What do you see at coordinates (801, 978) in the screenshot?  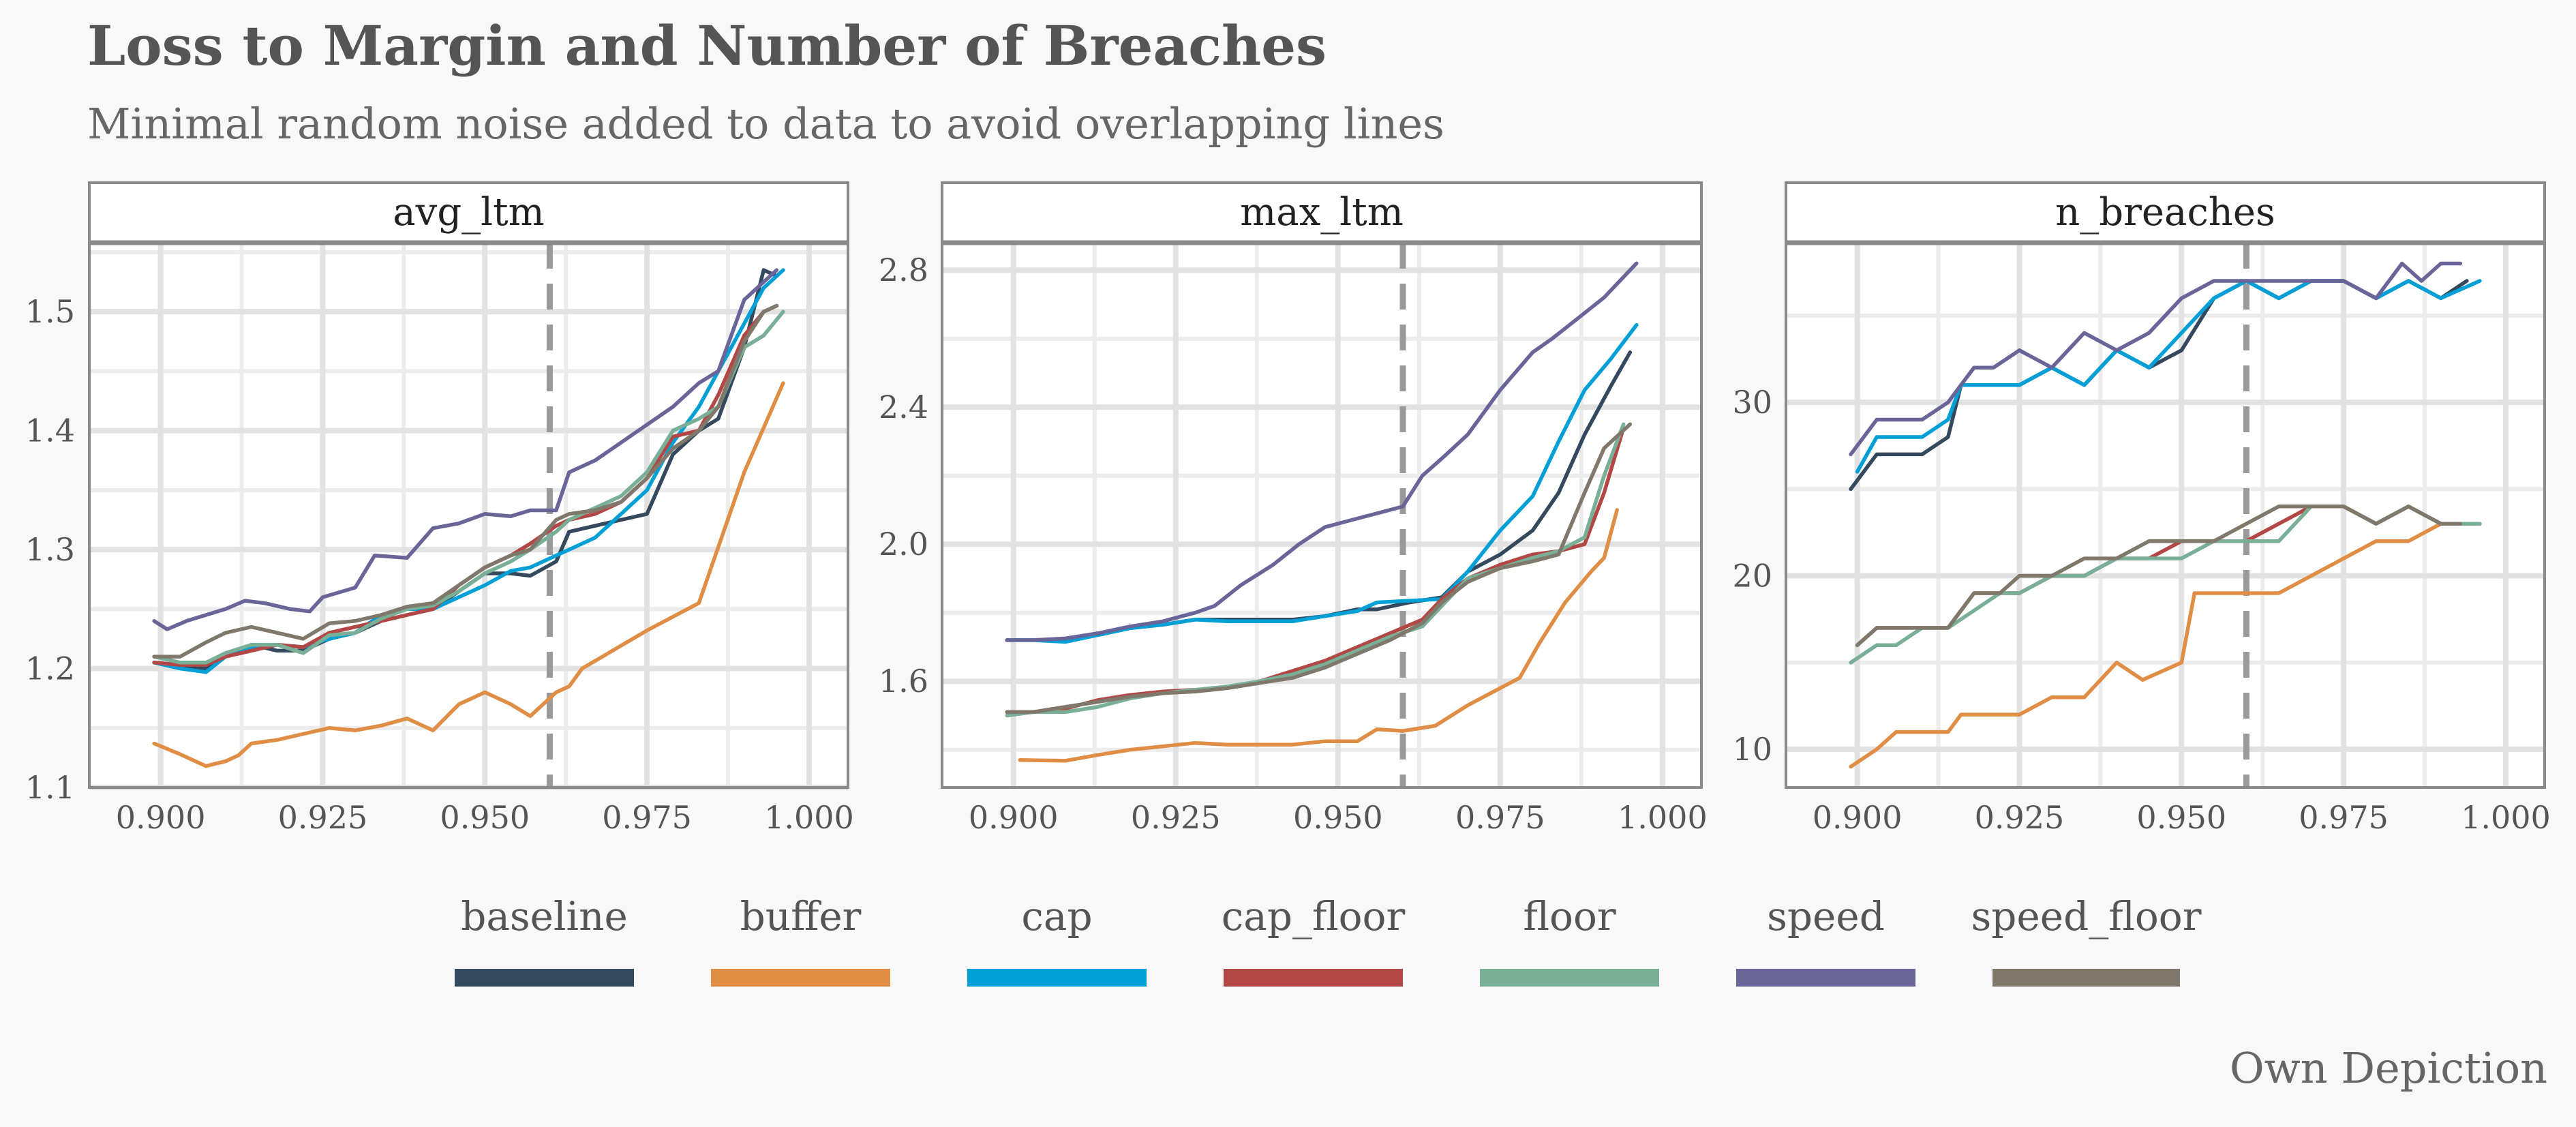 I see `legend-key-buffer` at bounding box center [801, 978].